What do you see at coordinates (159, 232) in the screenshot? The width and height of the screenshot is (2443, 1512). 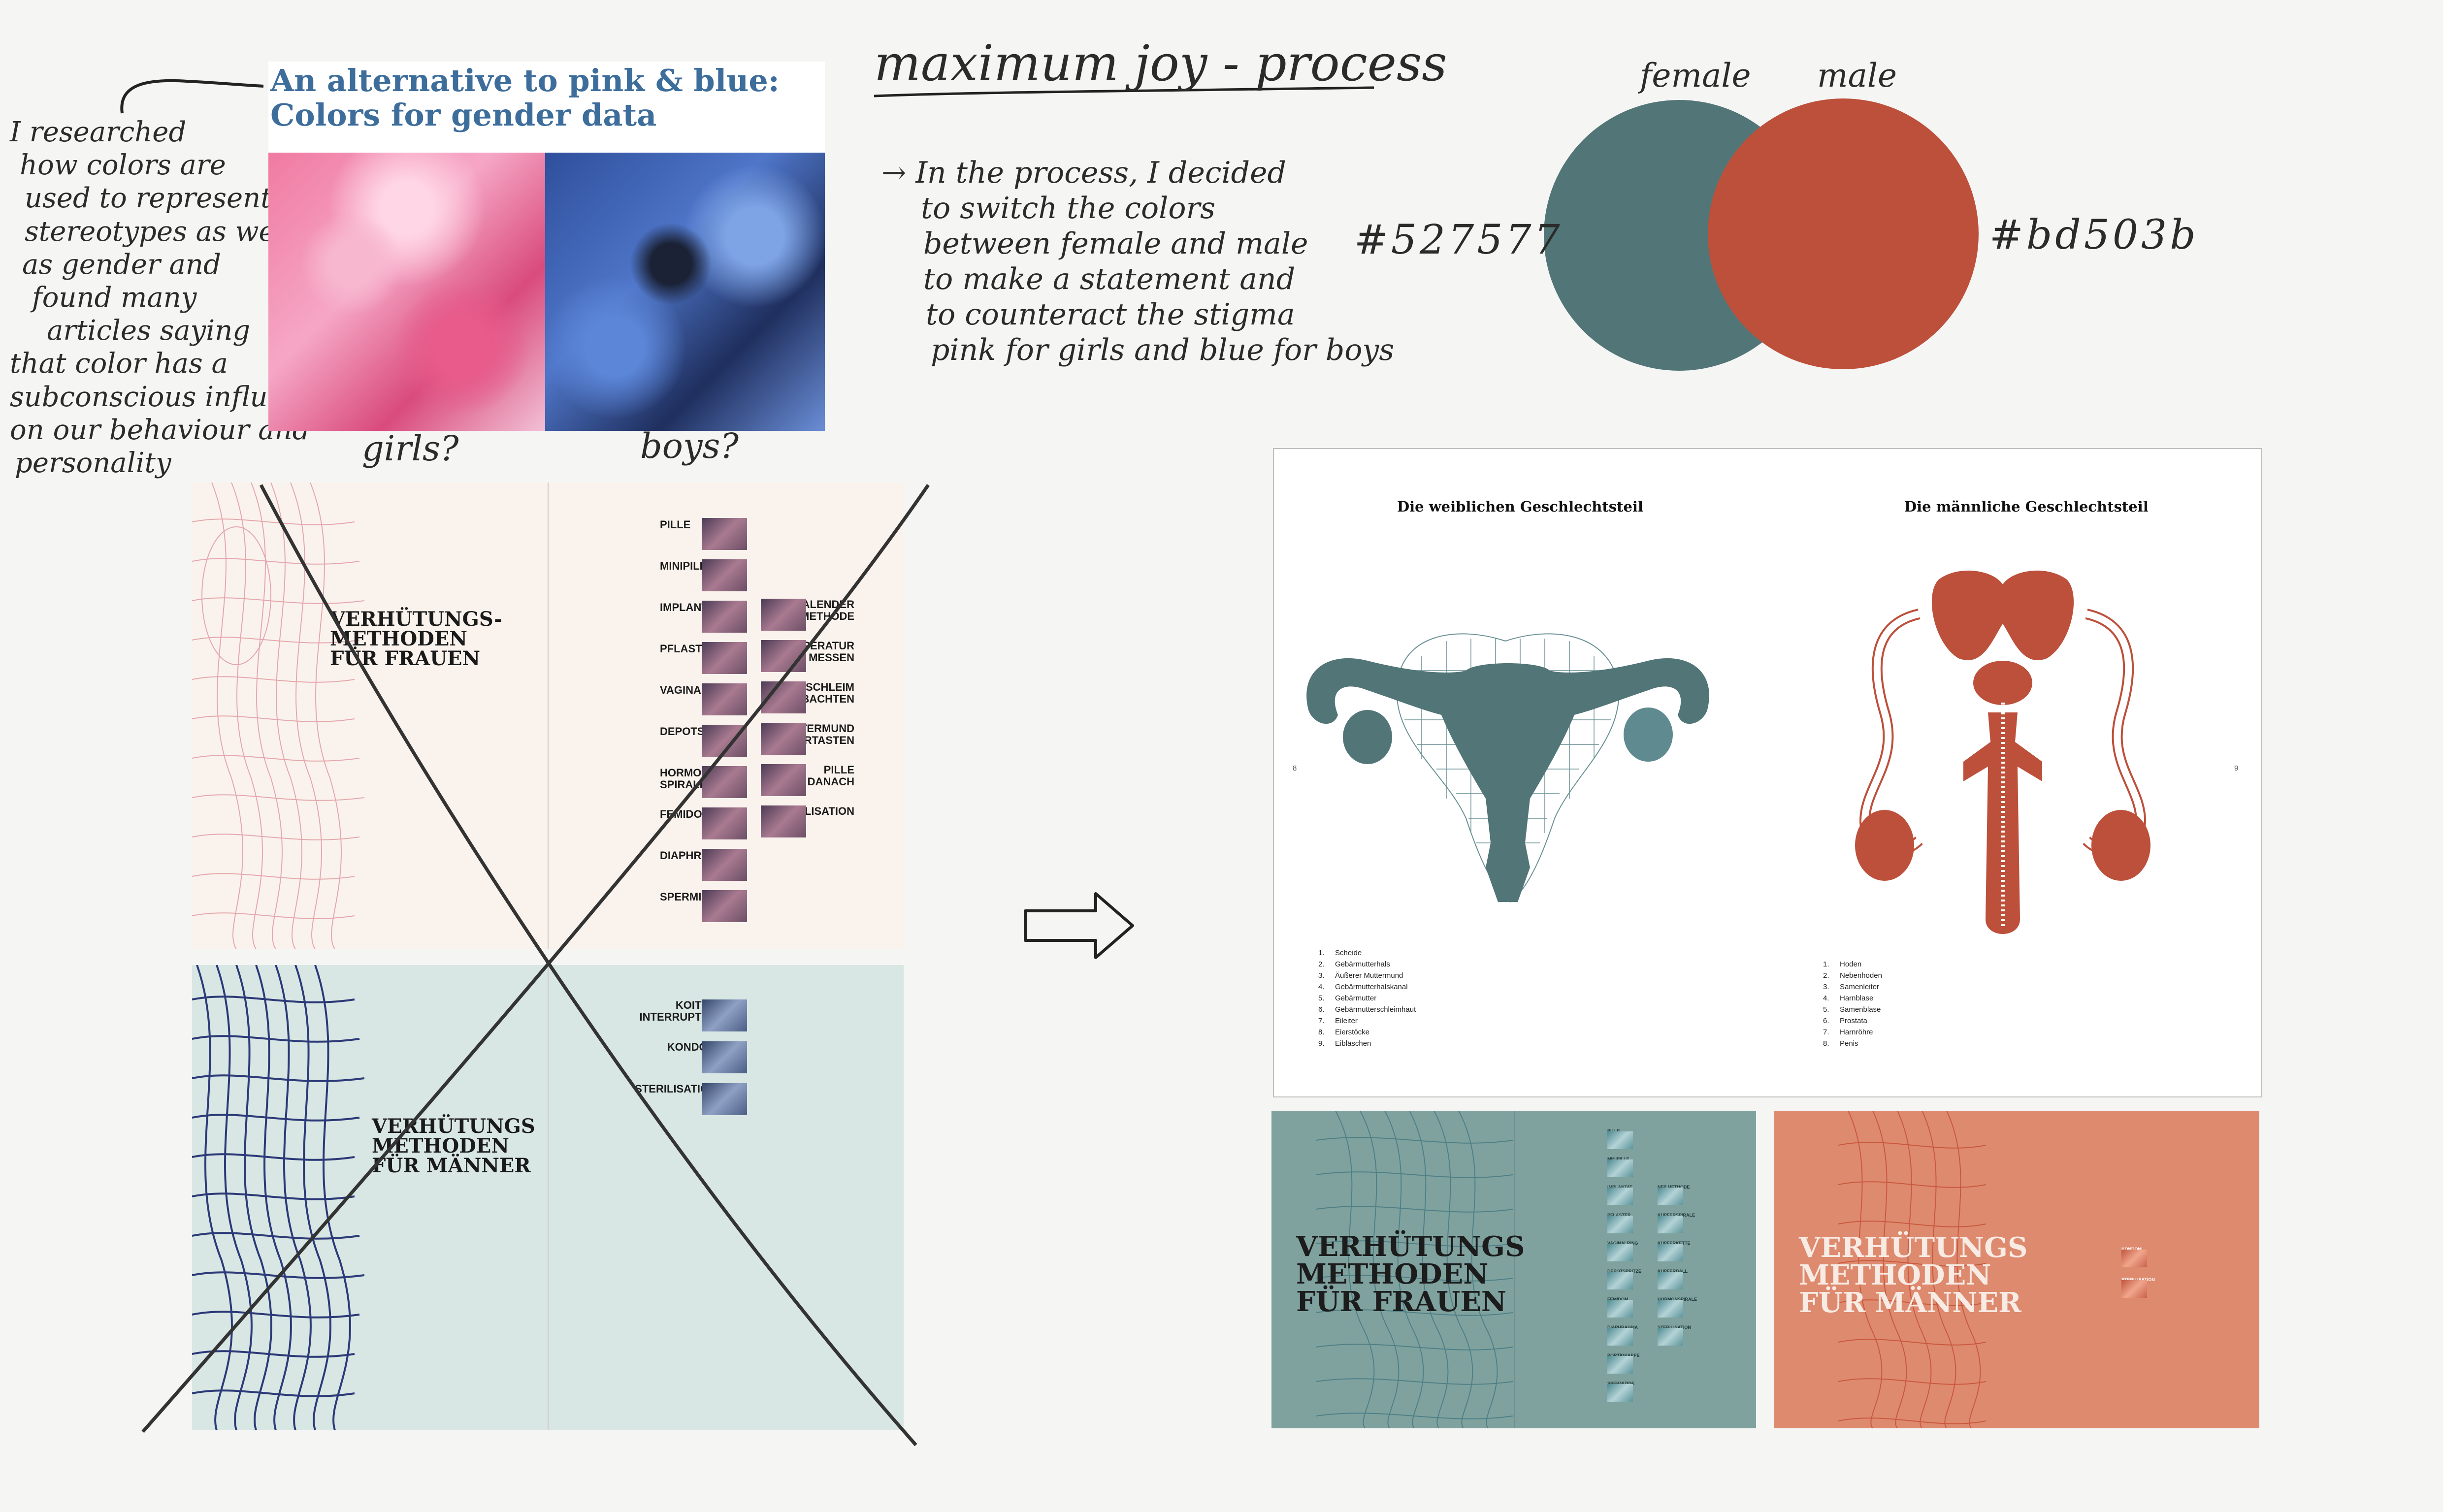 I see `note-line: stereotypes as well` at bounding box center [159, 232].